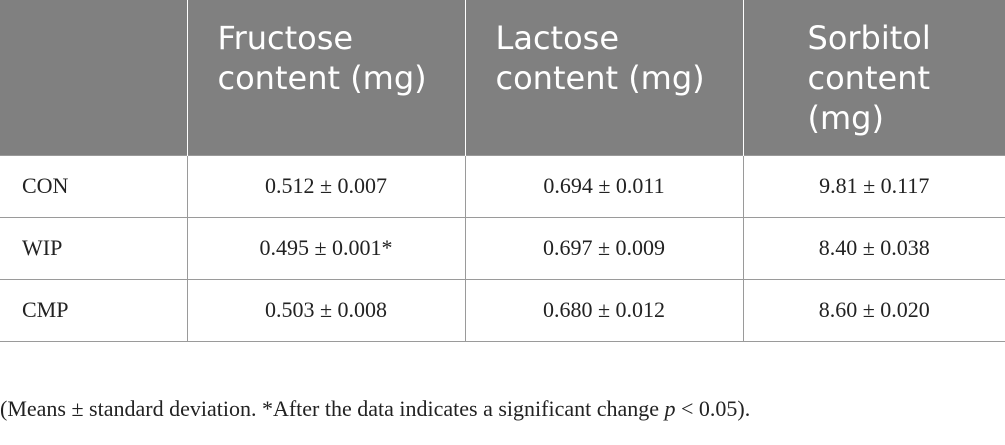 The image size is (1005, 445). I want to click on header-cell: Fructose content (mg), so click(325, 77).